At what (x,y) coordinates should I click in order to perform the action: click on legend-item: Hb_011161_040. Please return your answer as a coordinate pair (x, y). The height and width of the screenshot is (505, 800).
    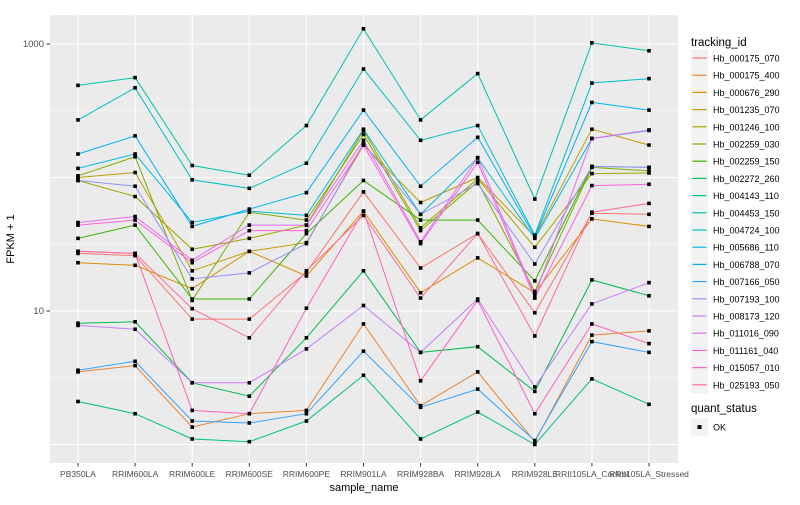
    Looking at the image, I should click on (734, 350).